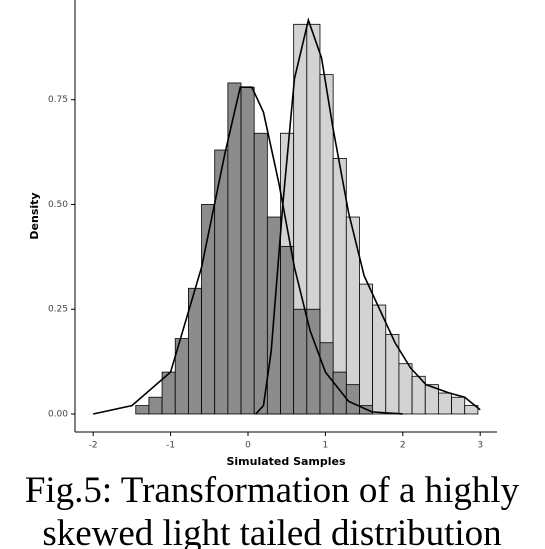  What do you see at coordinates (480, 446) in the screenshot?
I see `x-tick-label: 3` at bounding box center [480, 446].